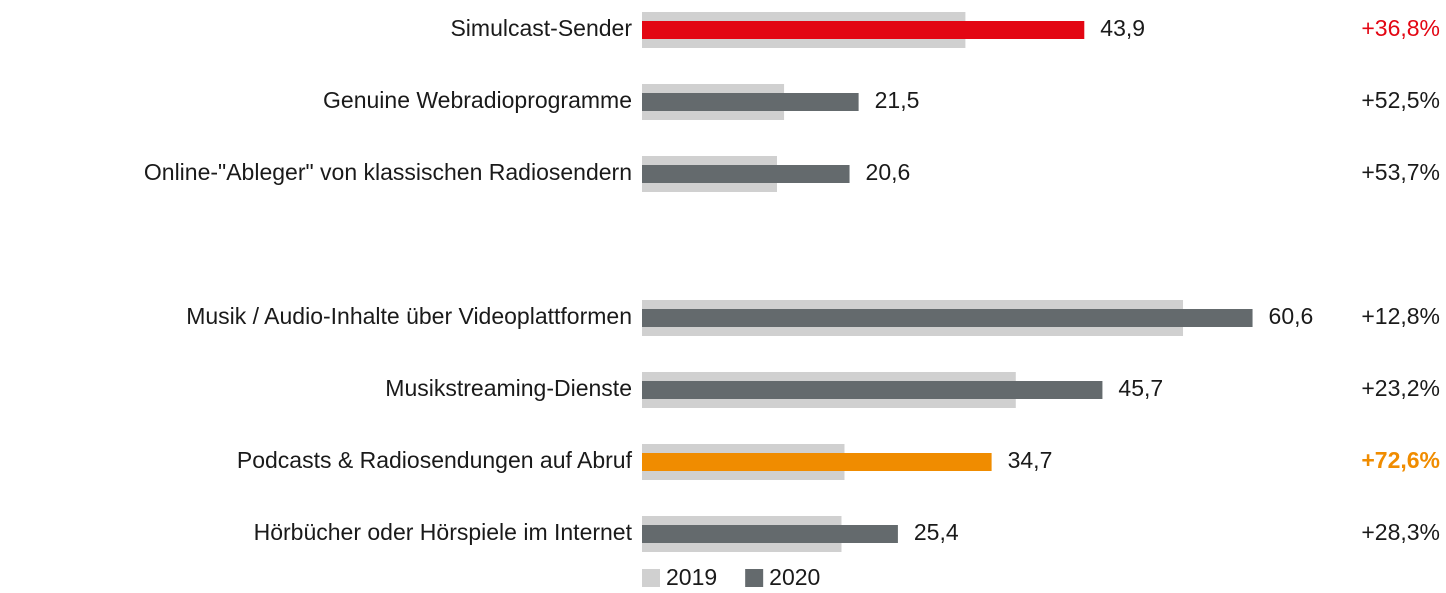 This screenshot has height=593, width=1446. What do you see at coordinates (1291, 316) in the screenshot?
I see `value-label: 60,6` at bounding box center [1291, 316].